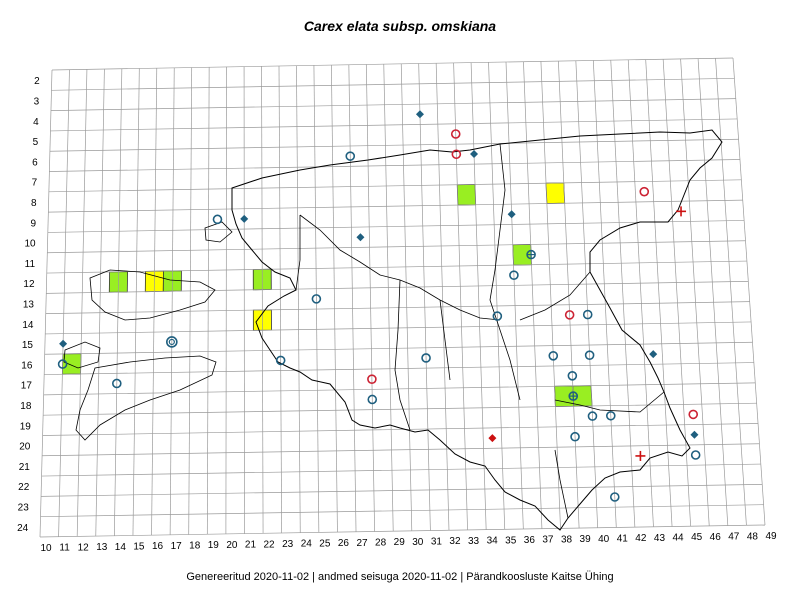 The width and height of the screenshot is (800, 600). I want to click on row-label: 9, so click(34, 223).